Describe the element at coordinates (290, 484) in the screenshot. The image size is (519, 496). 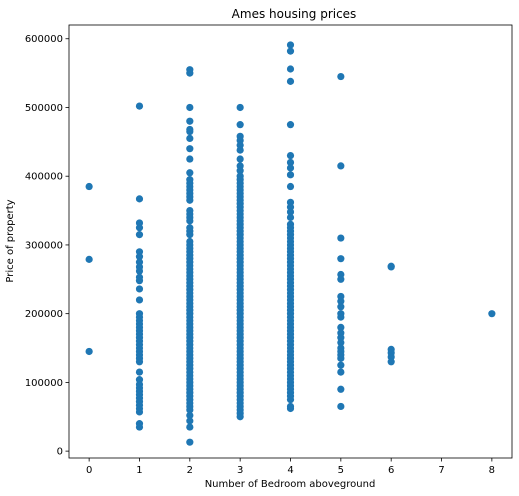
I see `x-axis-label: Number of Bedroom aboveground` at that location.